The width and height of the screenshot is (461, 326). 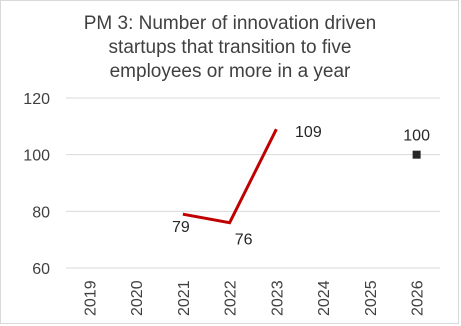 I want to click on y-tick-label-60: 60, so click(x=41, y=269).